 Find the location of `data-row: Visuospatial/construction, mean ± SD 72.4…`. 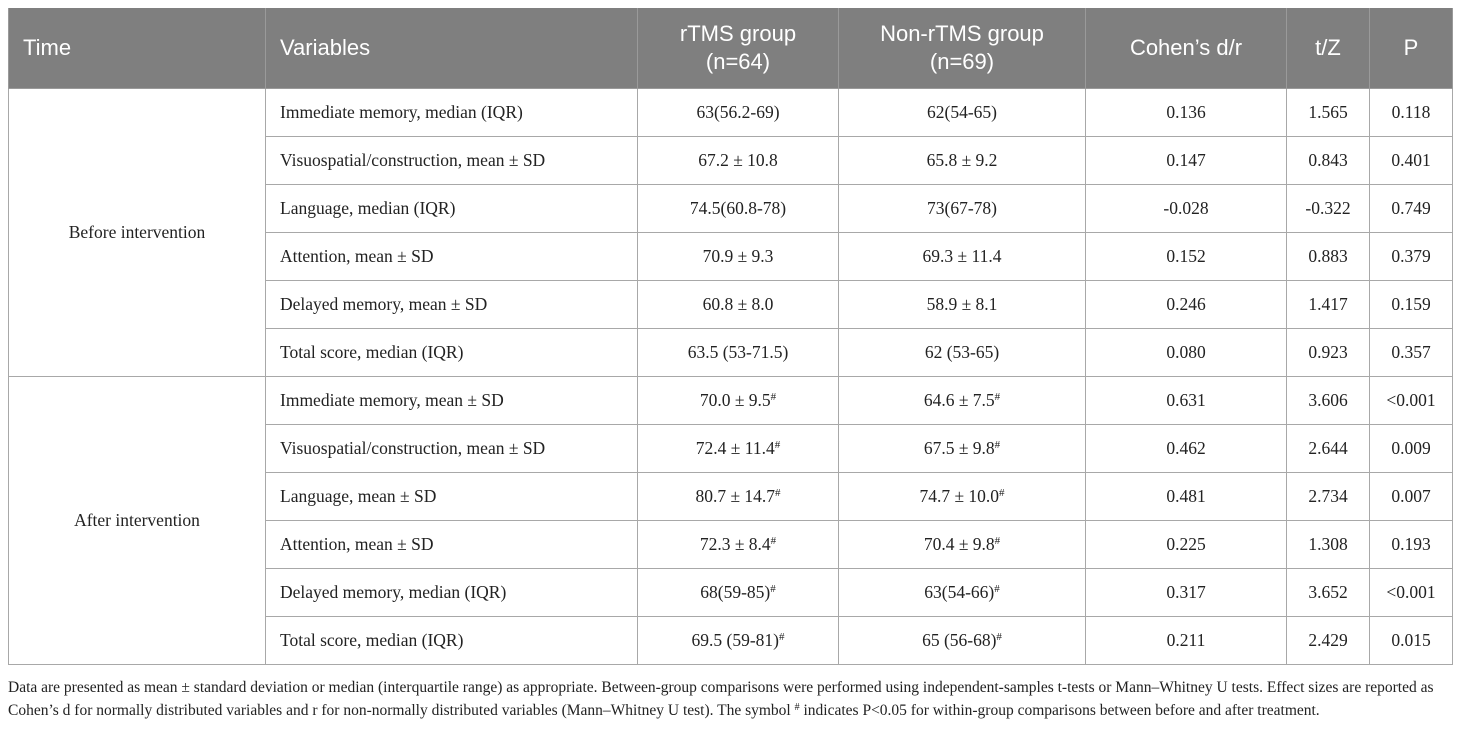

data-row: Visuospatial/construction, mean ± SD 72.4… is located at coordinates (731, 448).